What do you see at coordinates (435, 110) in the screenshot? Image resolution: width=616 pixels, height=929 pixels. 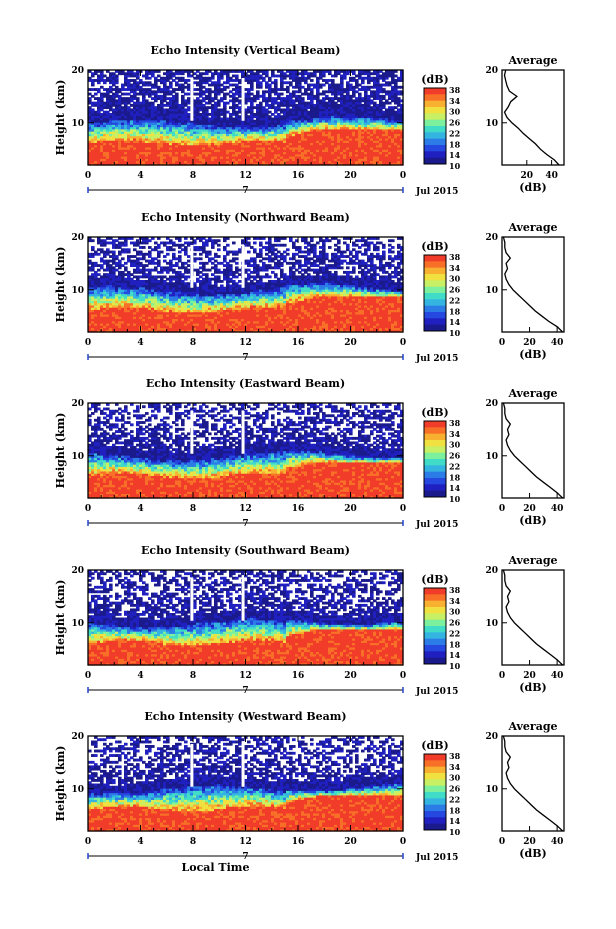 I see `colorbar-swatch` at bounding box center [435, 110].